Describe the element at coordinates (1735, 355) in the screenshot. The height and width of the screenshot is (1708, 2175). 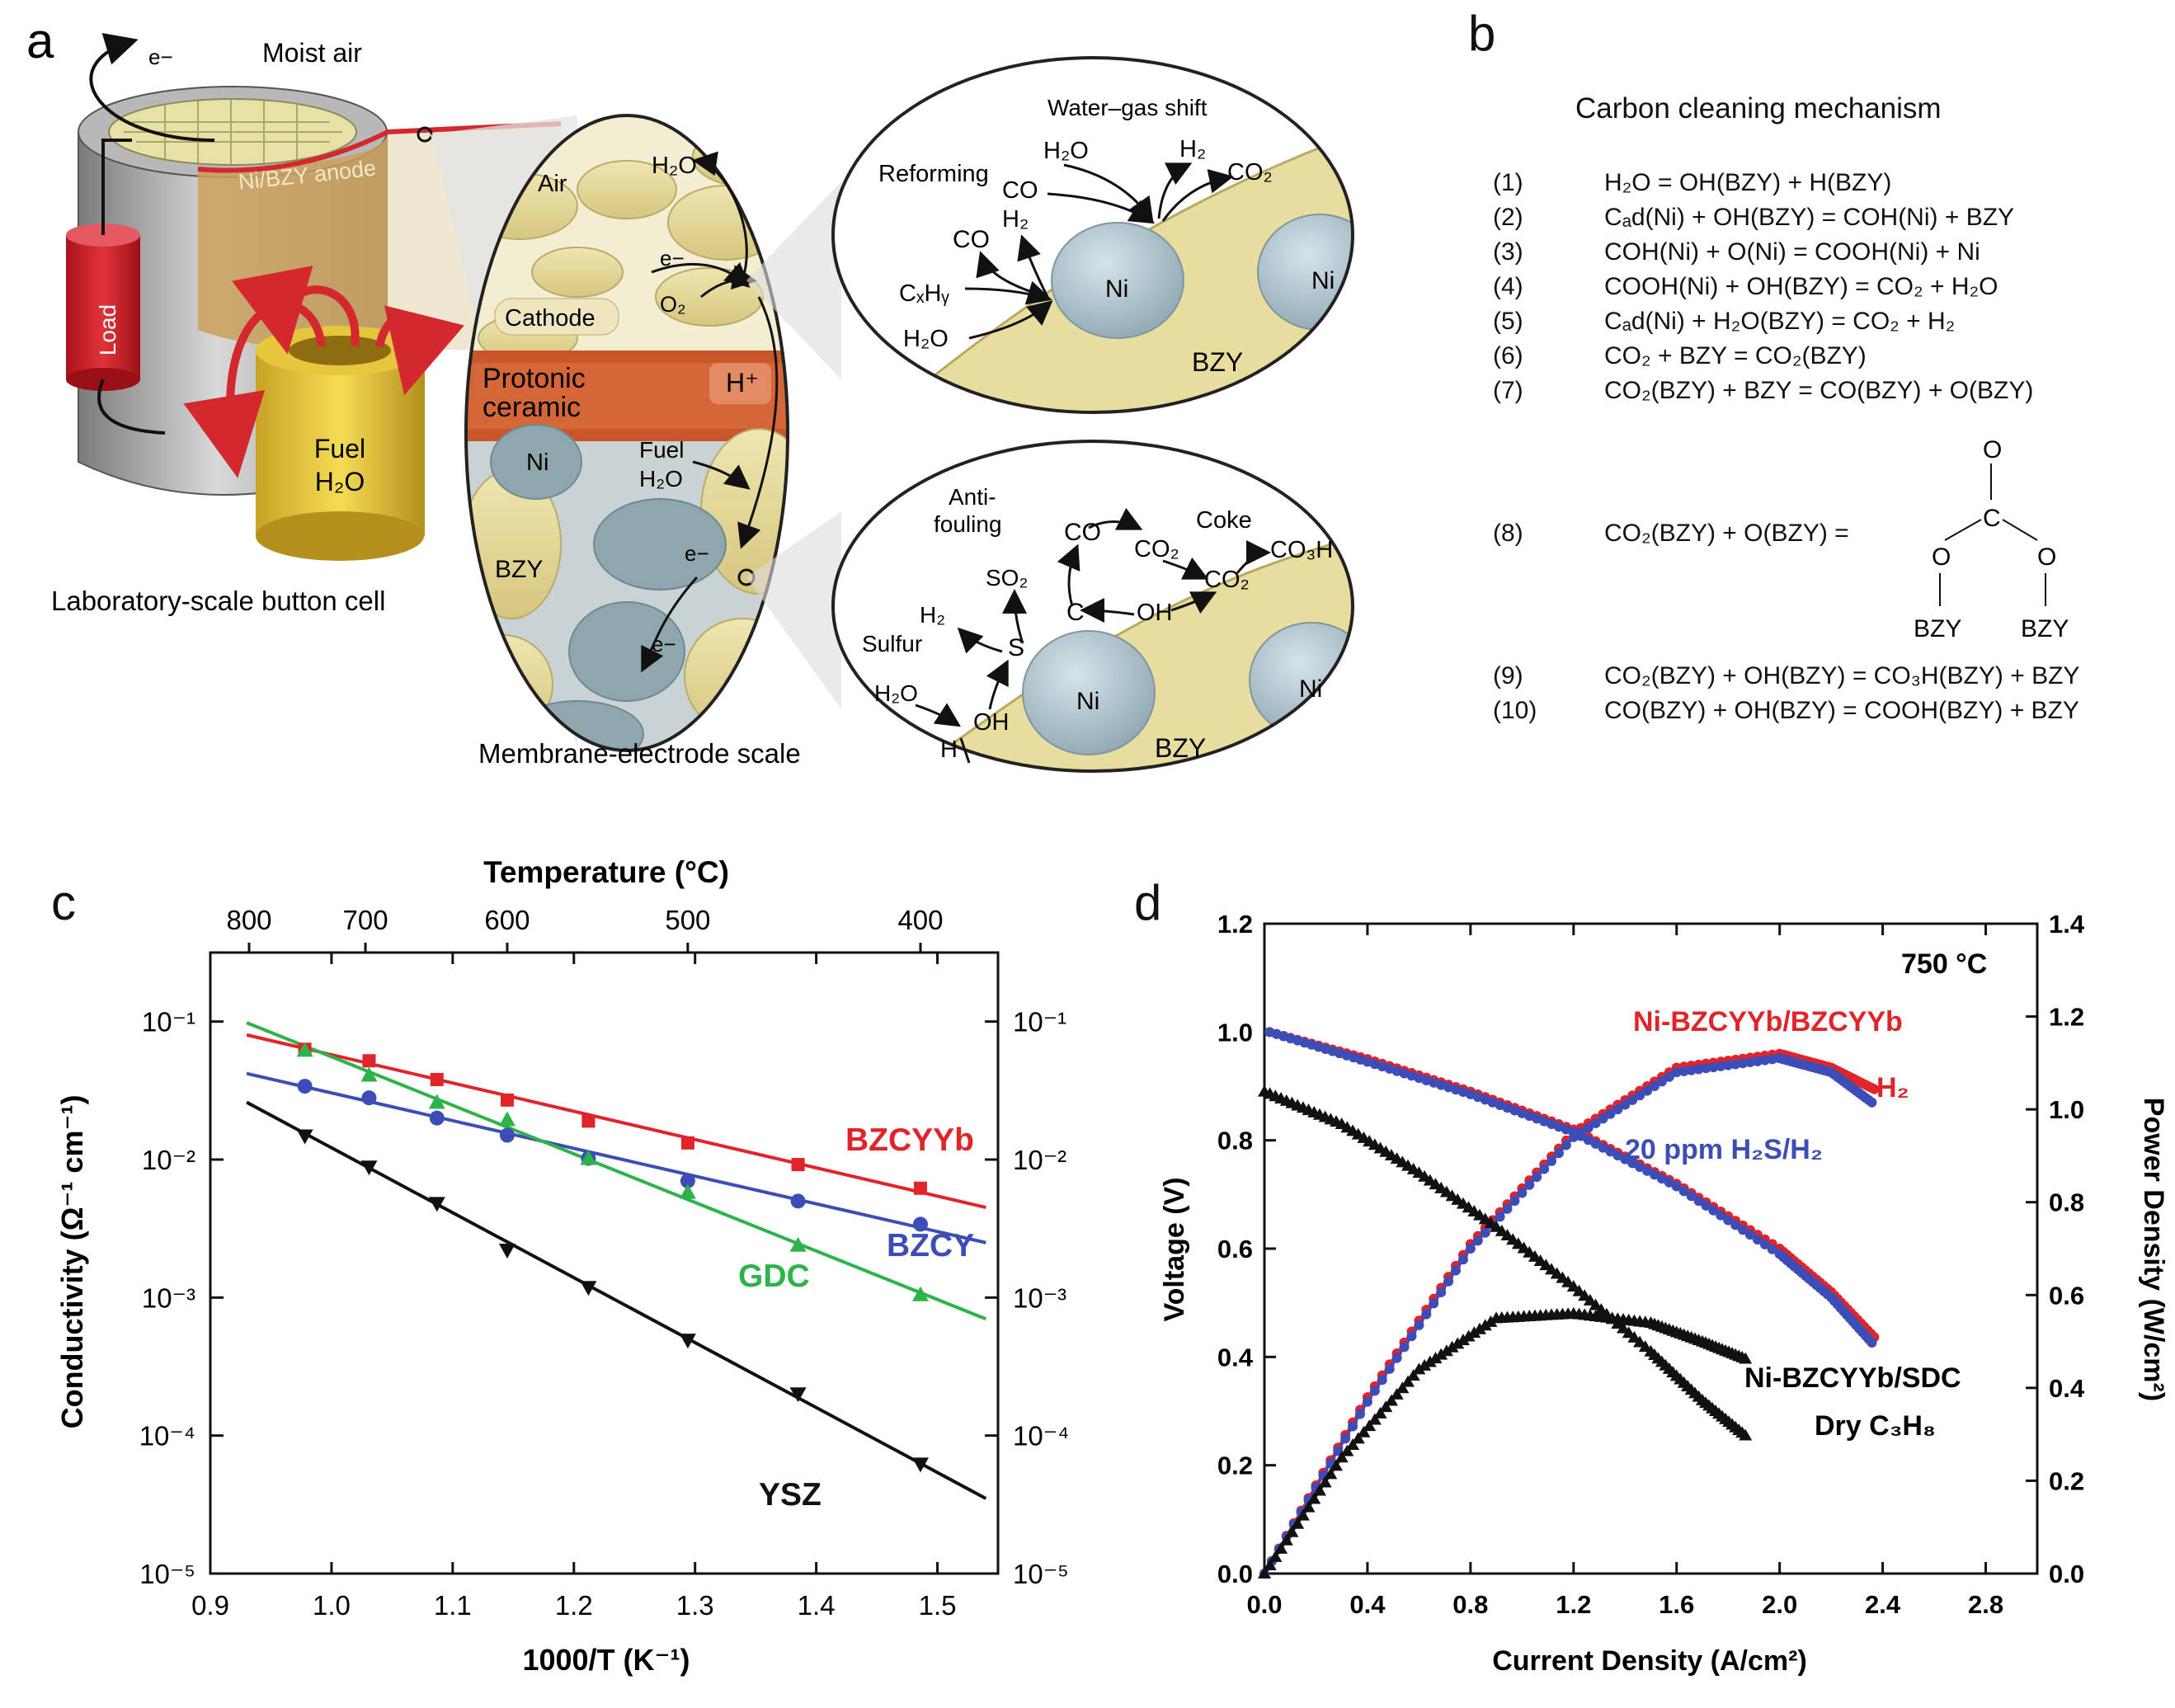
I see `eq-6-text: CO₂ + BZY = CO₂(BZY)` at that location.